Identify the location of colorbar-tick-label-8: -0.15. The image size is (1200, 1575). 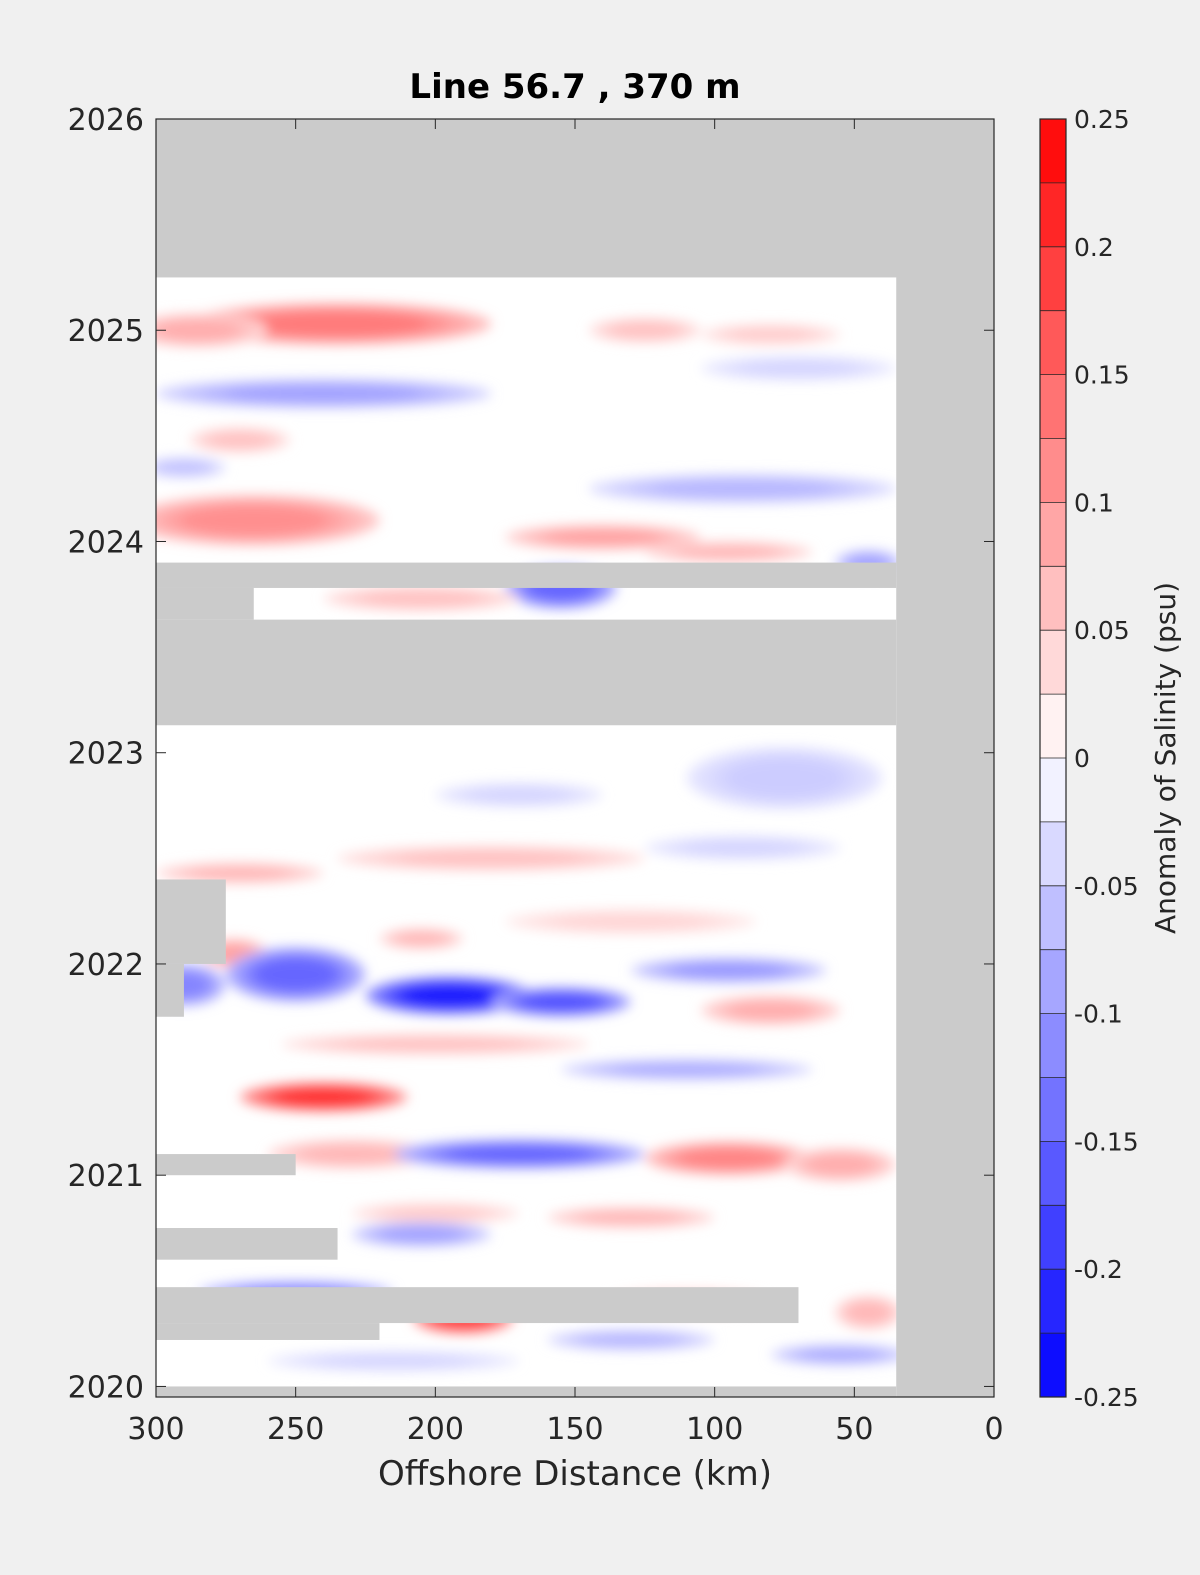
(1106, 1141).